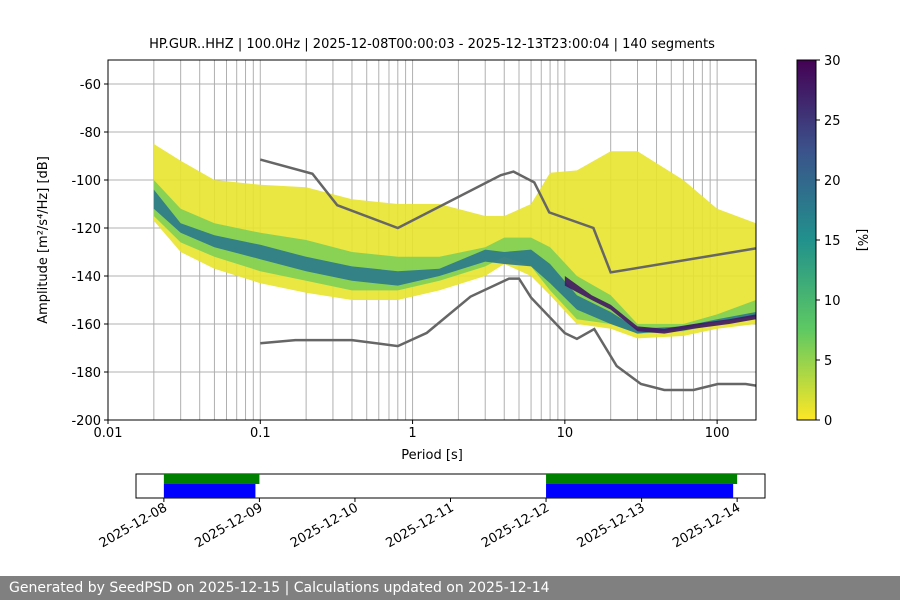  What do you see at coordinates (420, 525) in the screenshot?
I see `timeline-tick-label: 2025-12-11` at bounding box center [420, 525].